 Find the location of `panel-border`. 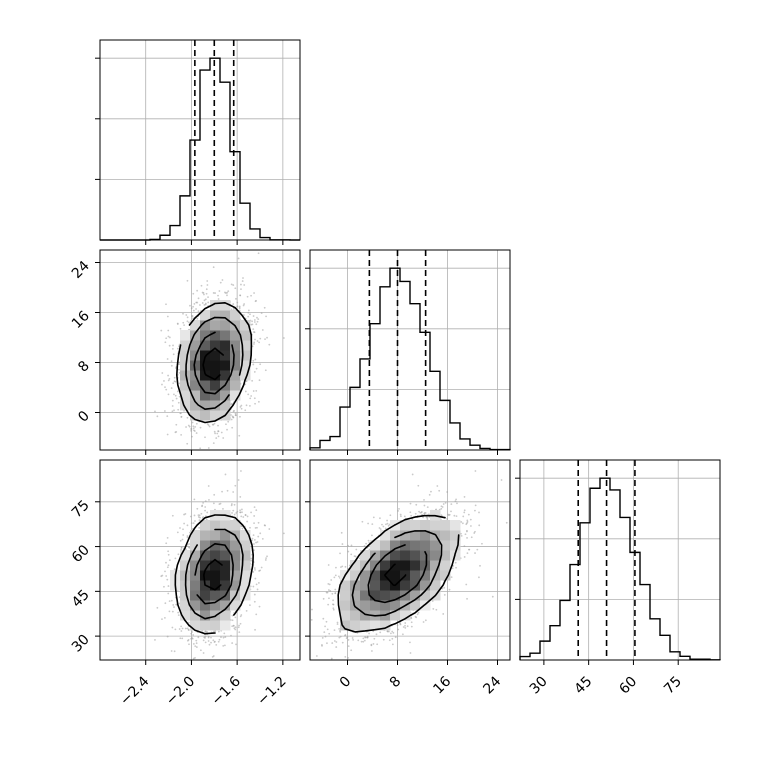

panel-border is located at coordinates (200, 350).